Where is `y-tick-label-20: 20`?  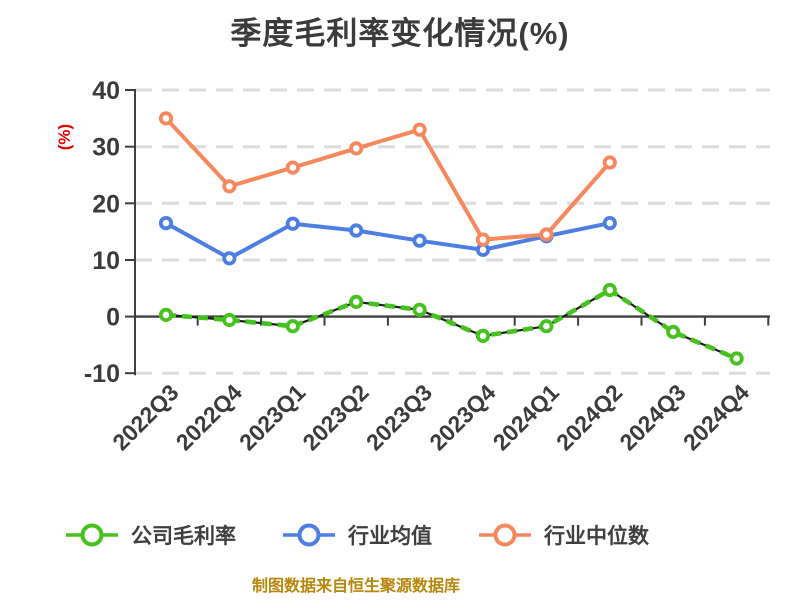
y-tick-label-20: 20 is located at coordinates (106, 204).